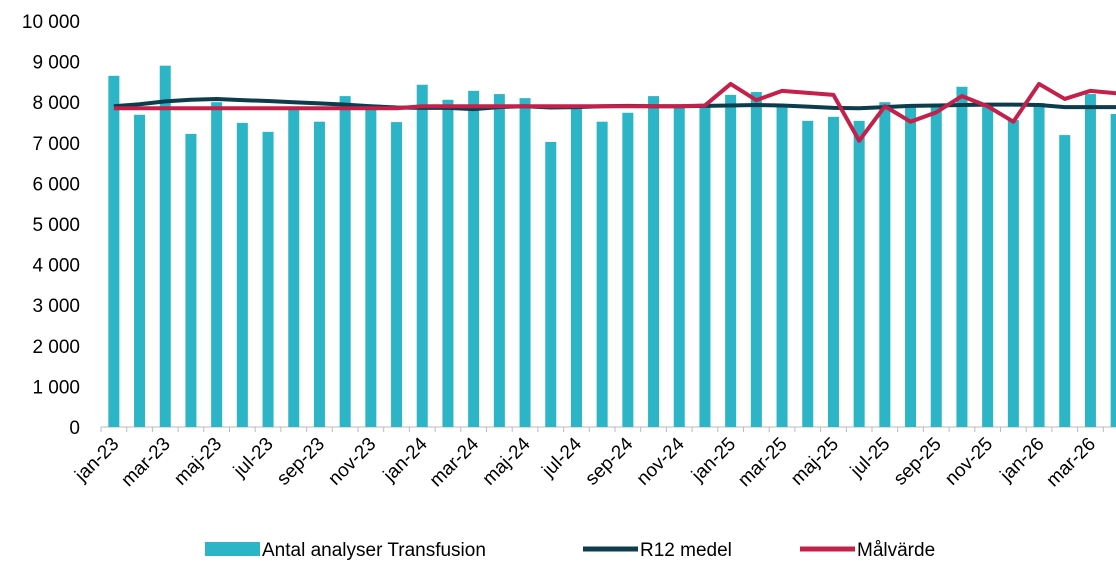 This screenshot has width=1116, height=561. What do you see at coordinates (56, 347) in the screenshot?
I see `y-tick-label: 2 000` at bounding box center [56, 347].